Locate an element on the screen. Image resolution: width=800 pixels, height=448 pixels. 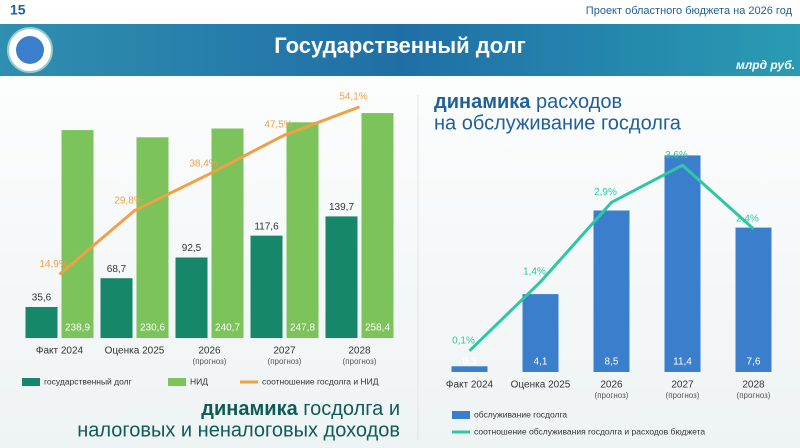
value-label: 247,8 is located at coordinates (302, 328).